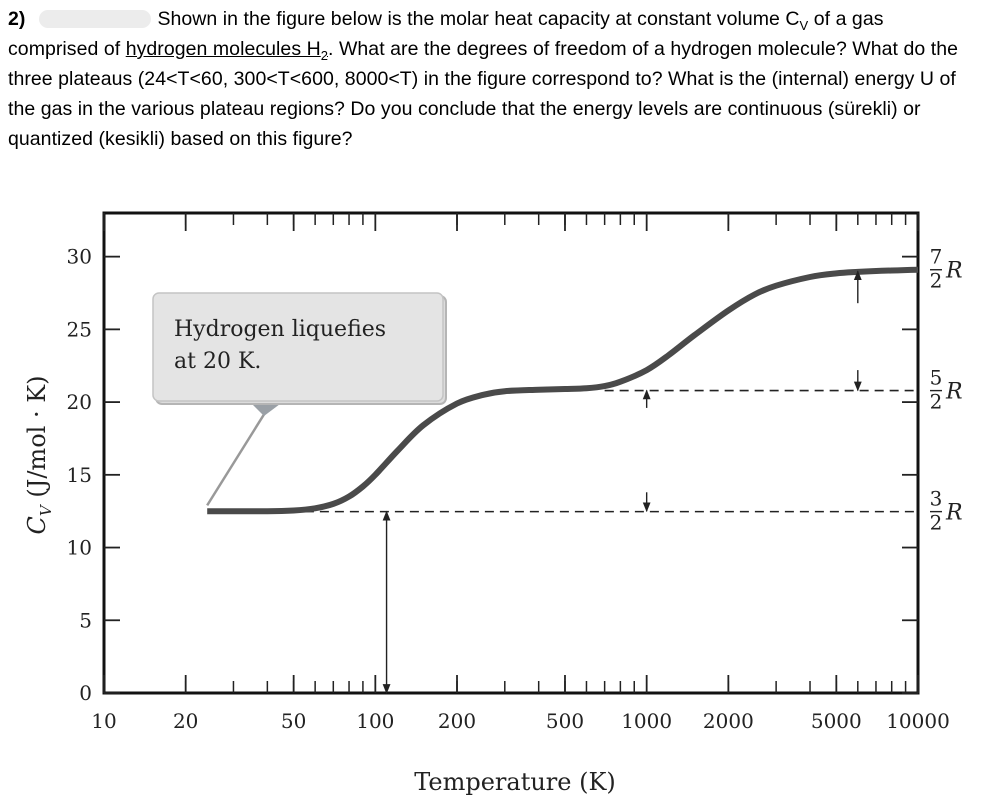 The image size is (985, 802). Describe the element at coordinates (298, 347) in the screenshot. I see `callout-box` at that location.